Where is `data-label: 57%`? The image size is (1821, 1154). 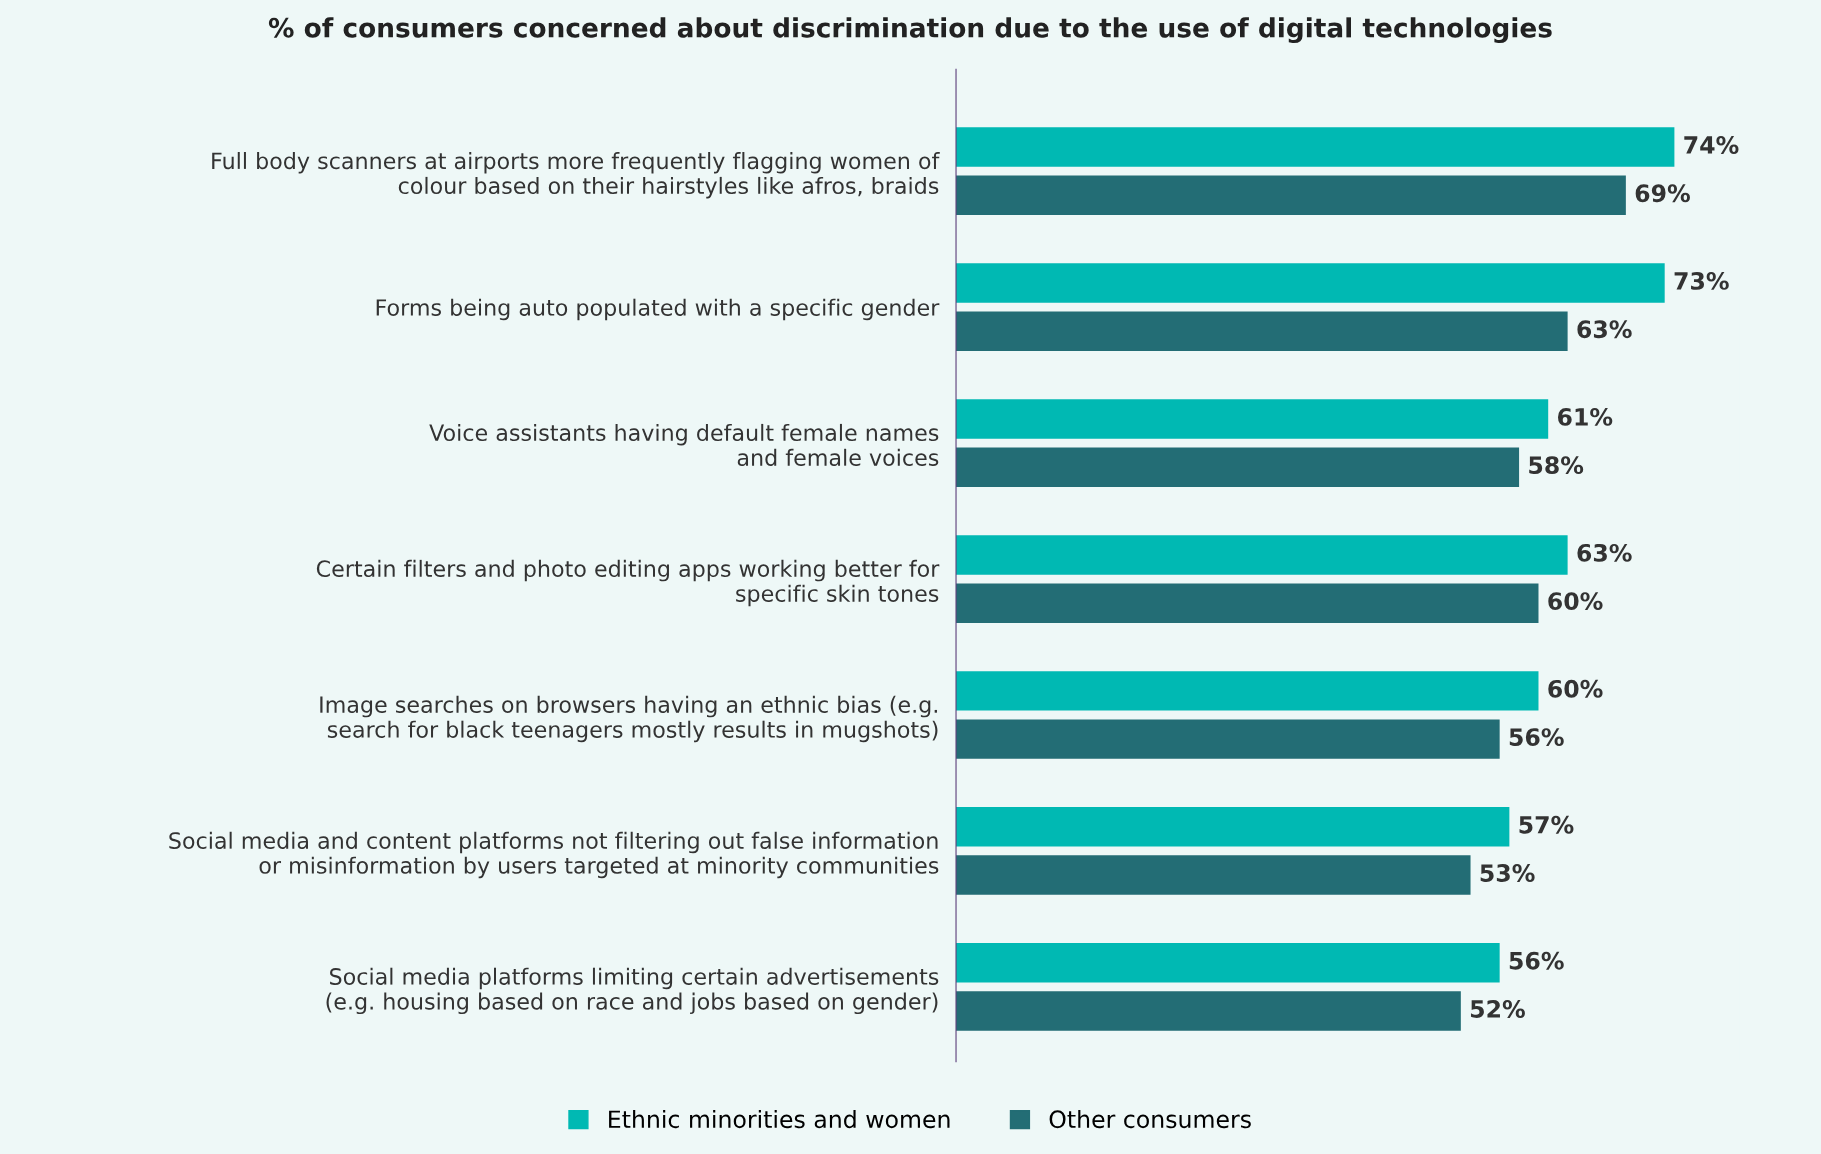 data-label: 57% is located at coordinates (1546, 824).